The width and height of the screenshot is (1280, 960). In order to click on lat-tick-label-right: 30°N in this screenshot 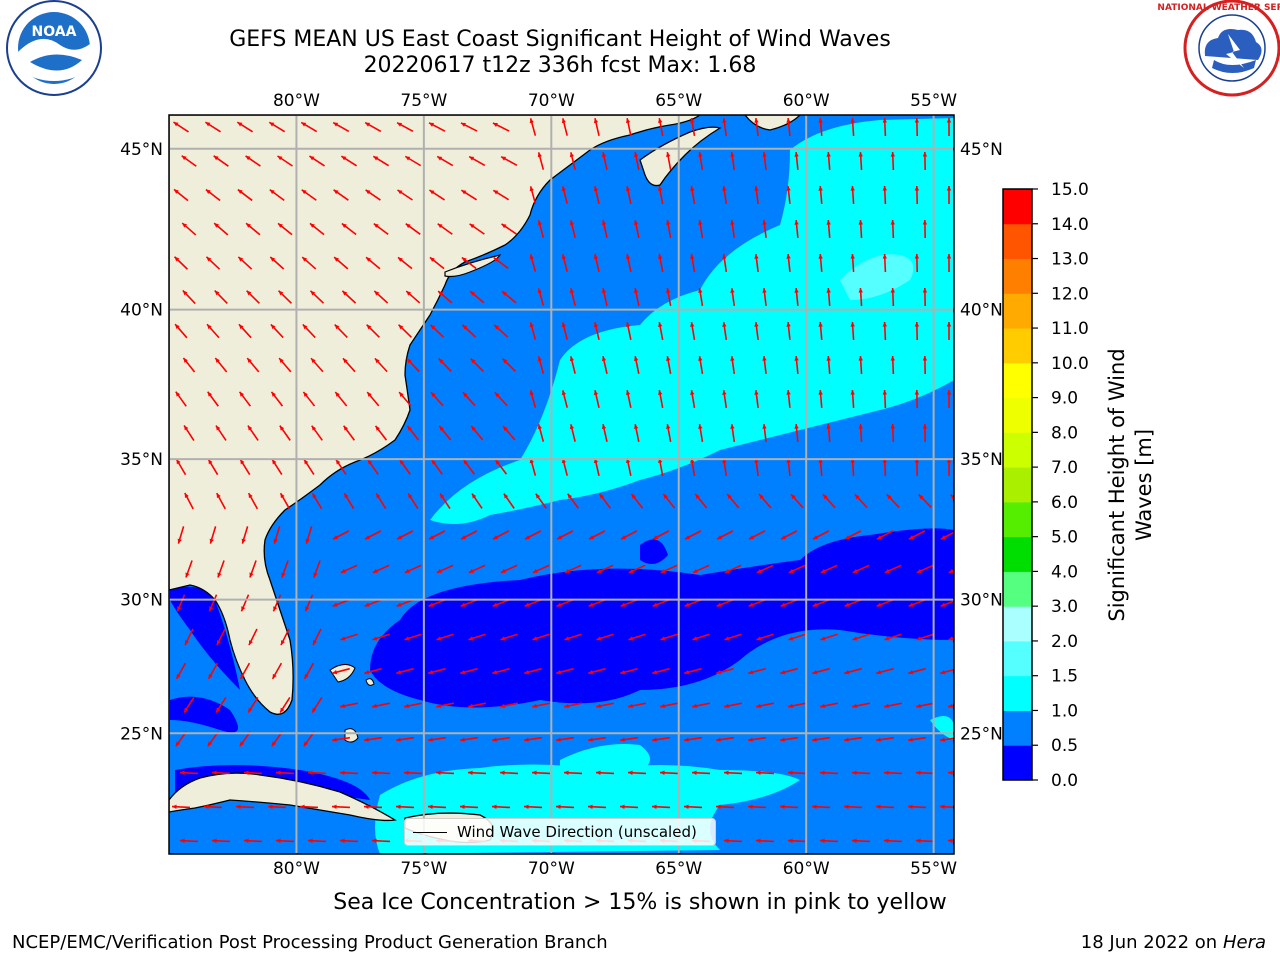, I will do `click(981, 601)`.